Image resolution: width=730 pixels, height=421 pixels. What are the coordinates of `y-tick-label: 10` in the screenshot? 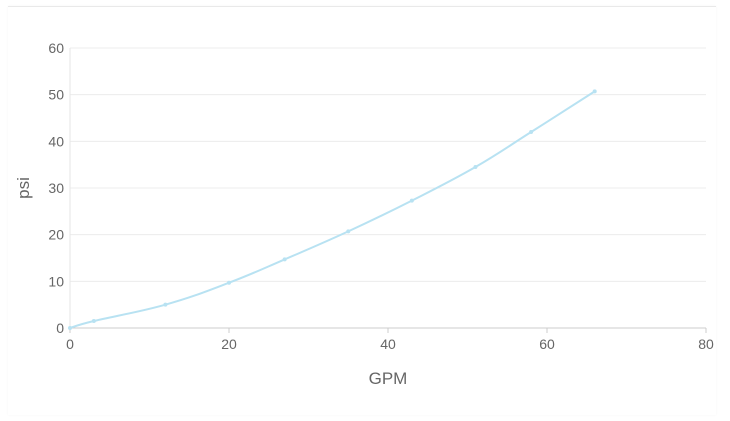 It's located at (56, 281).